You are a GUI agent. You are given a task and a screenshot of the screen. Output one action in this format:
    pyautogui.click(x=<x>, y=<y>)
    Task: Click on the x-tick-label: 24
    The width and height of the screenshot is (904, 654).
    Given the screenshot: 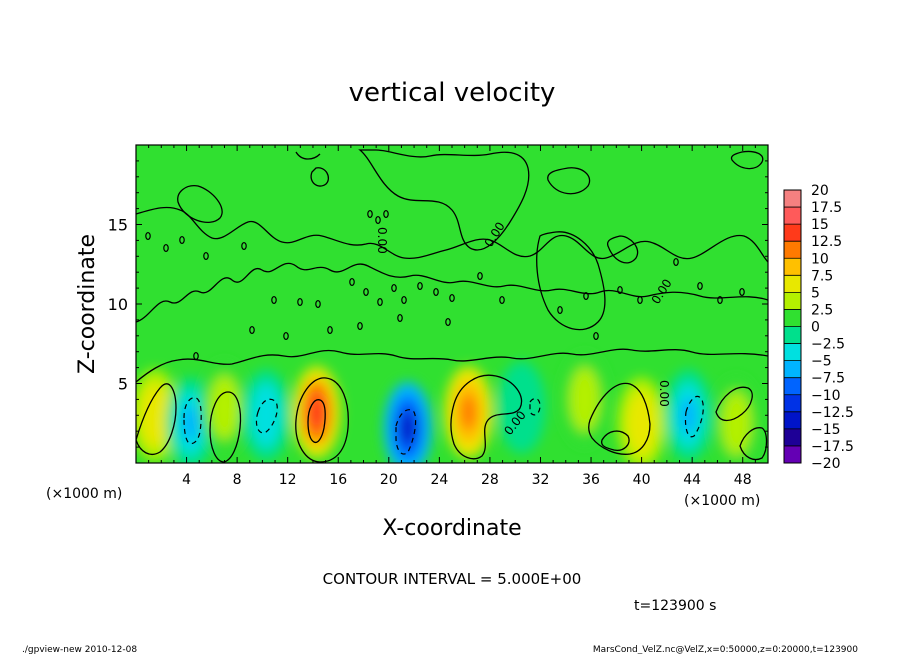 What is the action you would take?
    pyautogui.click(x=439, y=480)
    